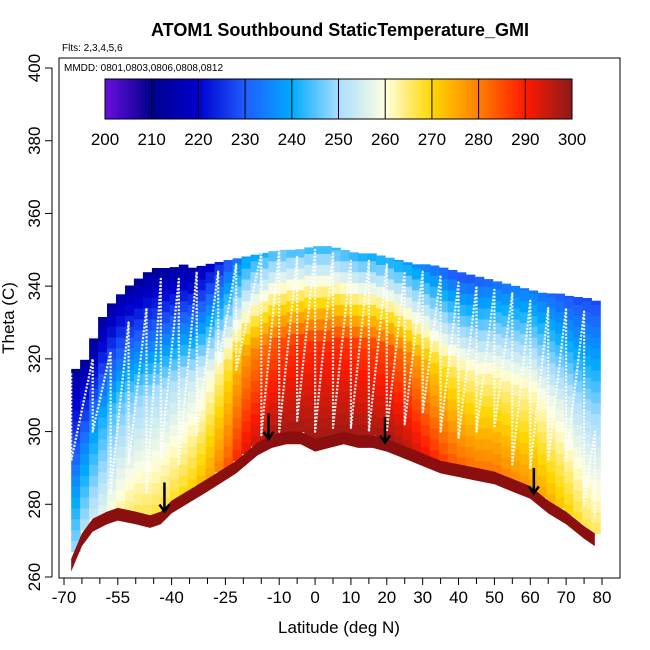  What do you see at coordinates (164, 508) in the screenshot?
I see `descent-arrowhead` at bounding box center [164, 508].